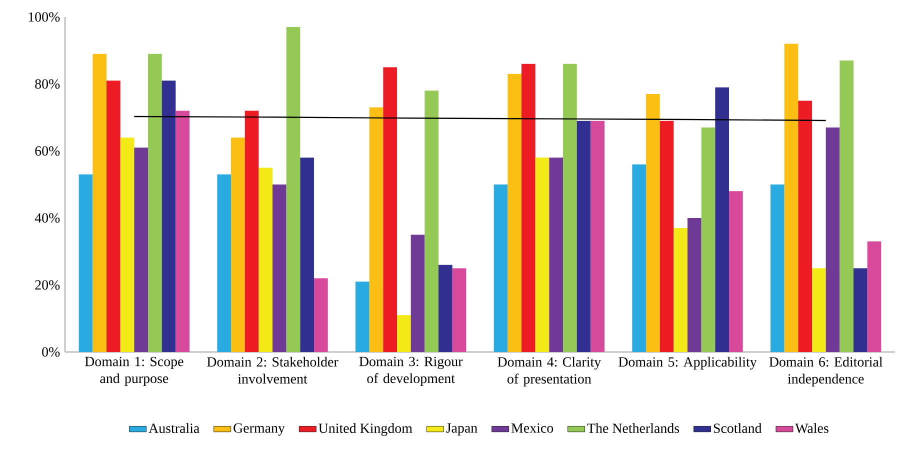  I want to click on y-tick-label: 40%, so click(47, 218).